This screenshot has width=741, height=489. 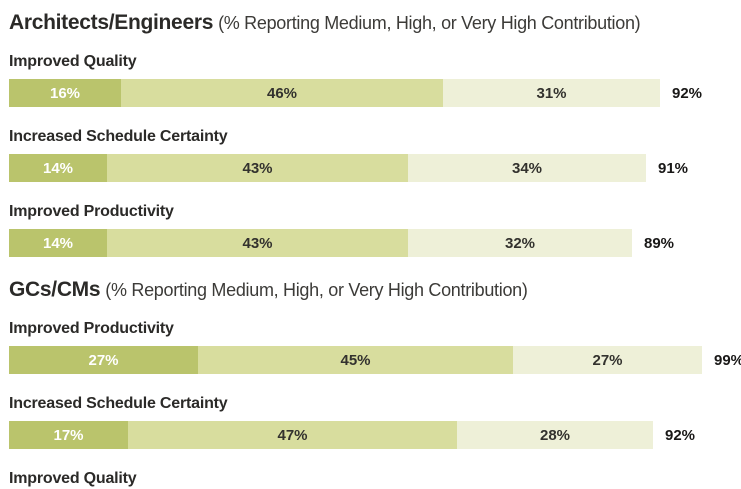 What do you see at coordinates (55, 289) in the screenshot?
I see `section-title: GCs/CMs` at bounding box center [55, 289].